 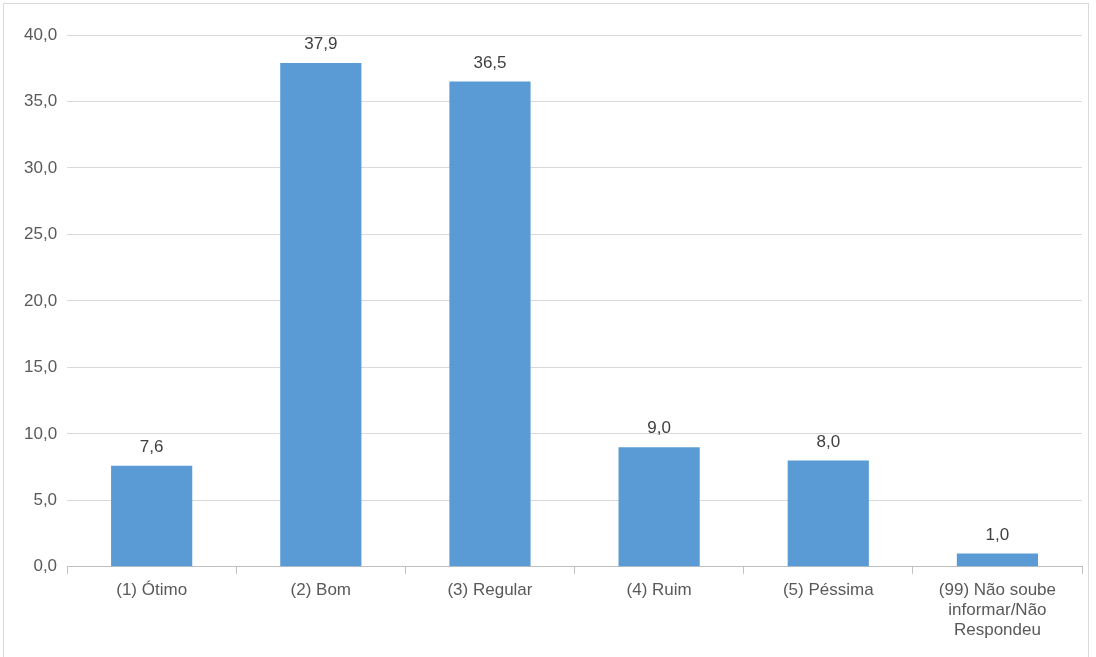 What do you see at coordinates (997, 609) in the screenshot?
I see `x-tick-label: (99) Não soube informar/Não Respondeu` at bounding box center [997, 609].